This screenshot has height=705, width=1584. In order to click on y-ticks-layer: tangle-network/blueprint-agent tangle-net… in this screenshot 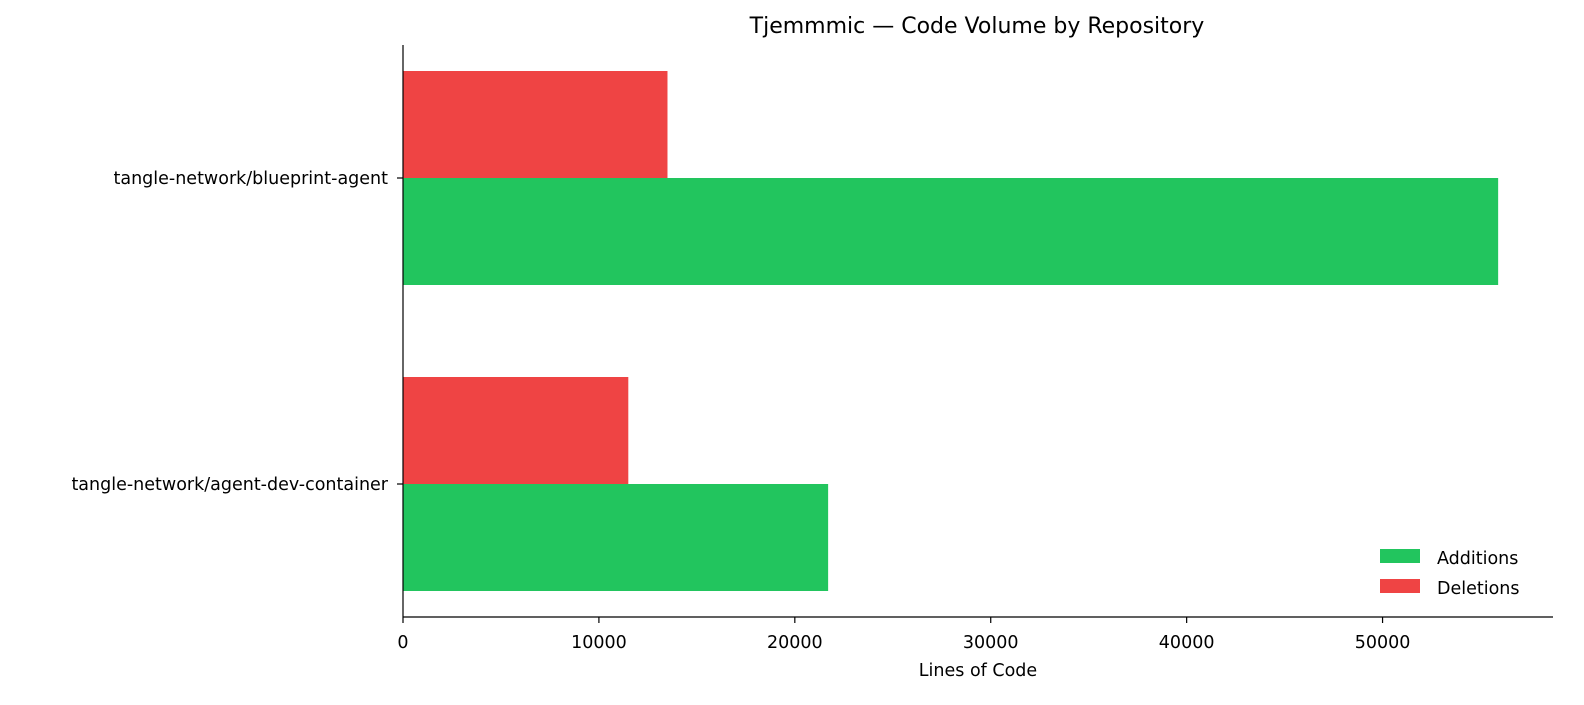, I will do `click(237, 332)`.